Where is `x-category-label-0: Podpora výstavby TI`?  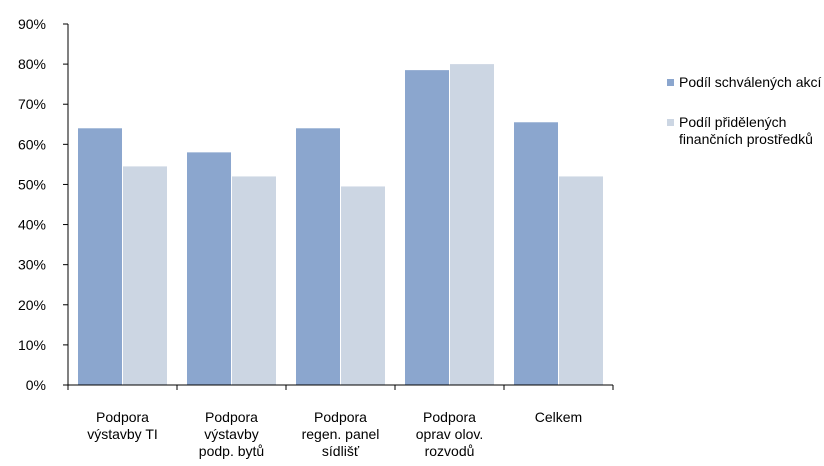 x-category-label-0: Podpora výstavby TI is located at coordinates (122, 425).